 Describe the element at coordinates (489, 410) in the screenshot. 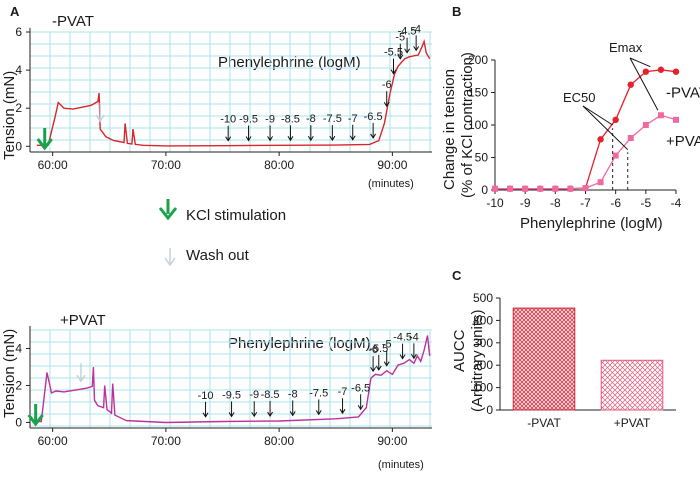

I see `c-y-tick-label: 0` at that location.